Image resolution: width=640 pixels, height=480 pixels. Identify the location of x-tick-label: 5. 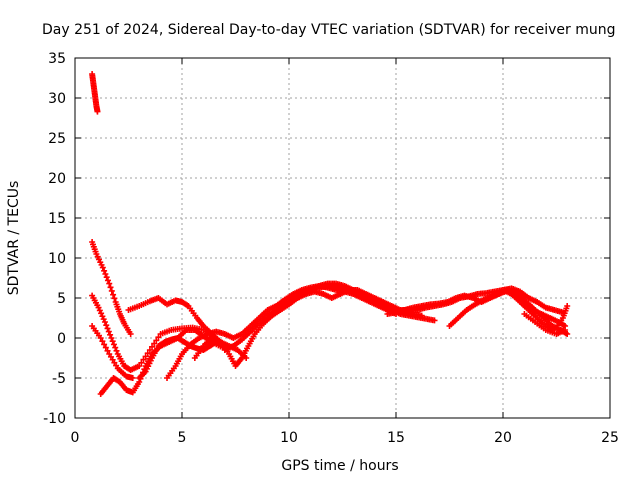
(182, 438).